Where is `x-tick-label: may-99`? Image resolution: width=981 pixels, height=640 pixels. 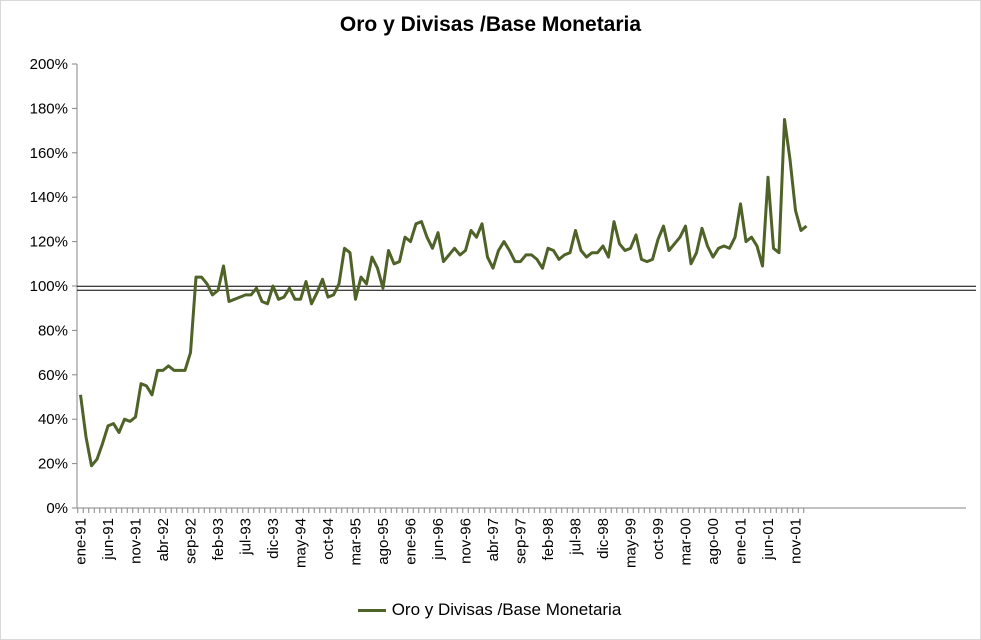
x-tick-label: may-99 is located at coordinates (631, 543).